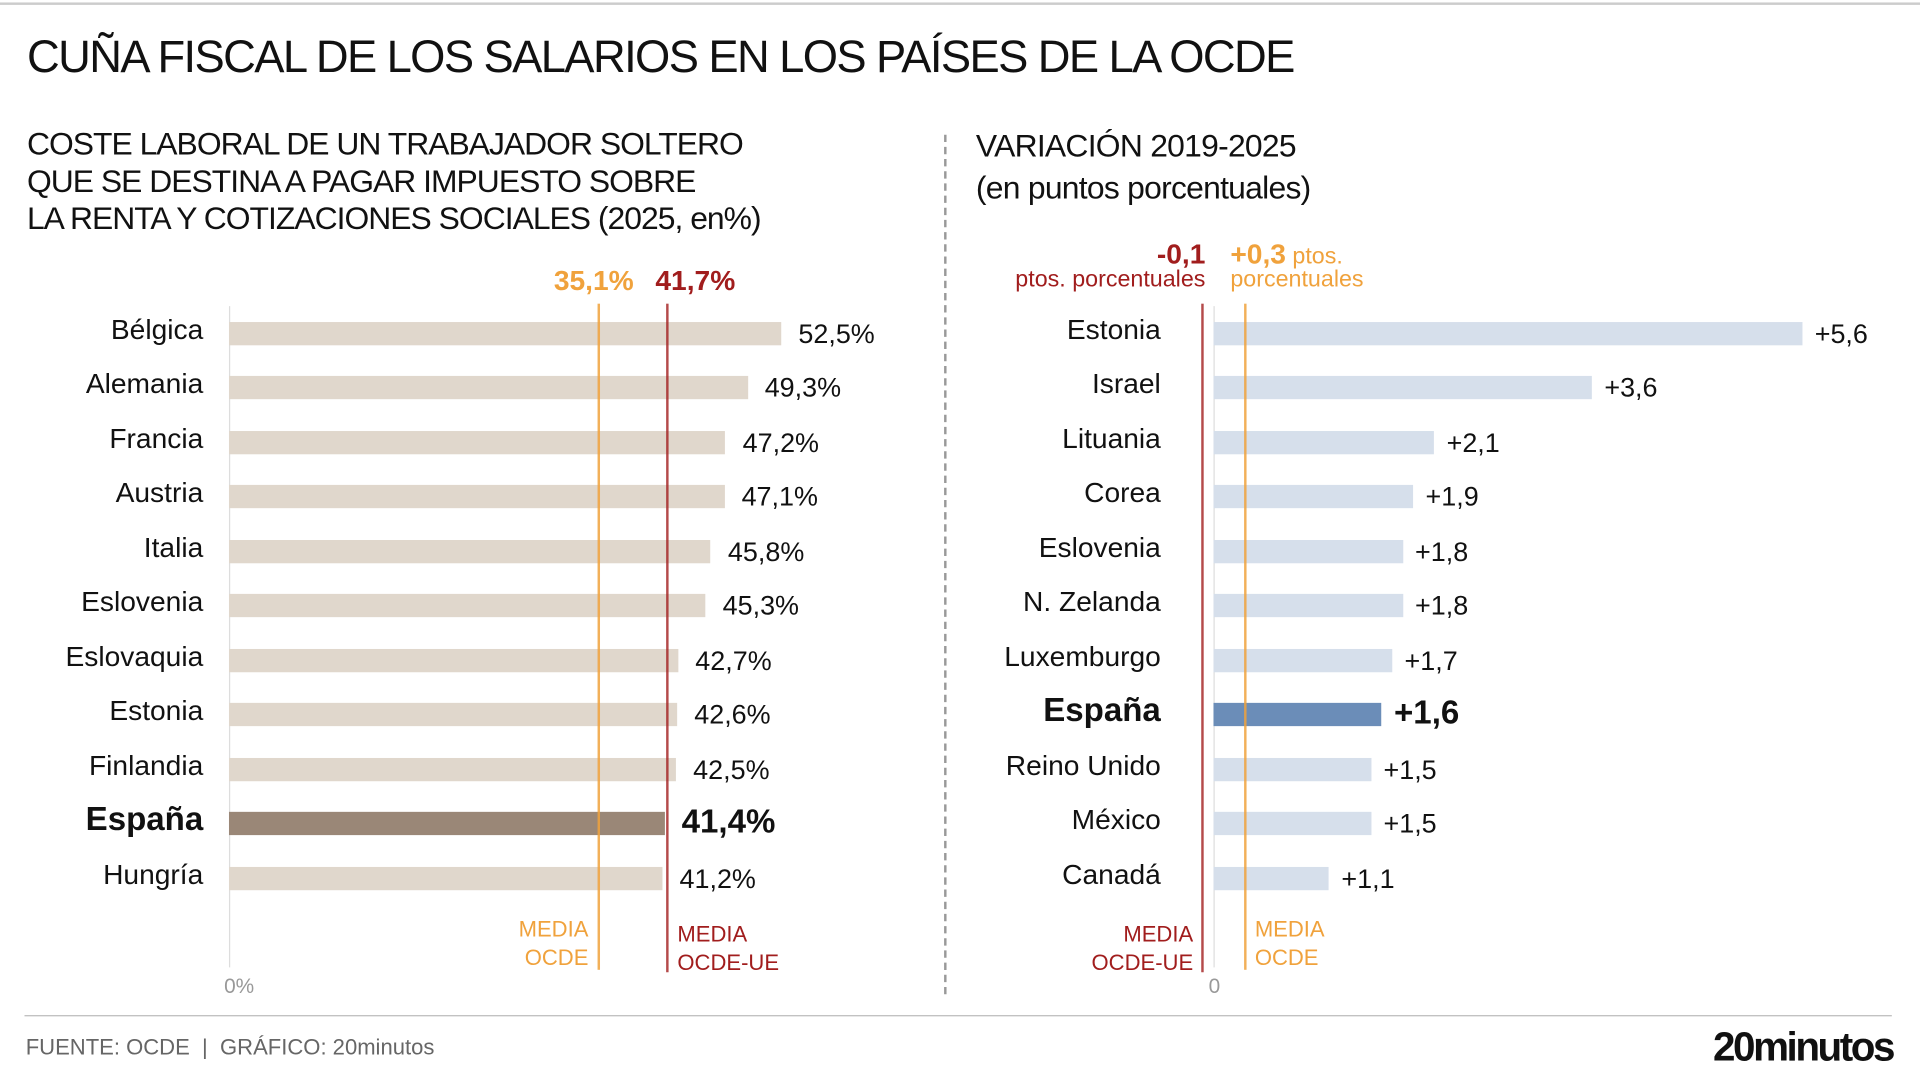 The width and height of the screenshot is (1920, 1080). I want to click on value-label: 52,5%, so click(836, 333).